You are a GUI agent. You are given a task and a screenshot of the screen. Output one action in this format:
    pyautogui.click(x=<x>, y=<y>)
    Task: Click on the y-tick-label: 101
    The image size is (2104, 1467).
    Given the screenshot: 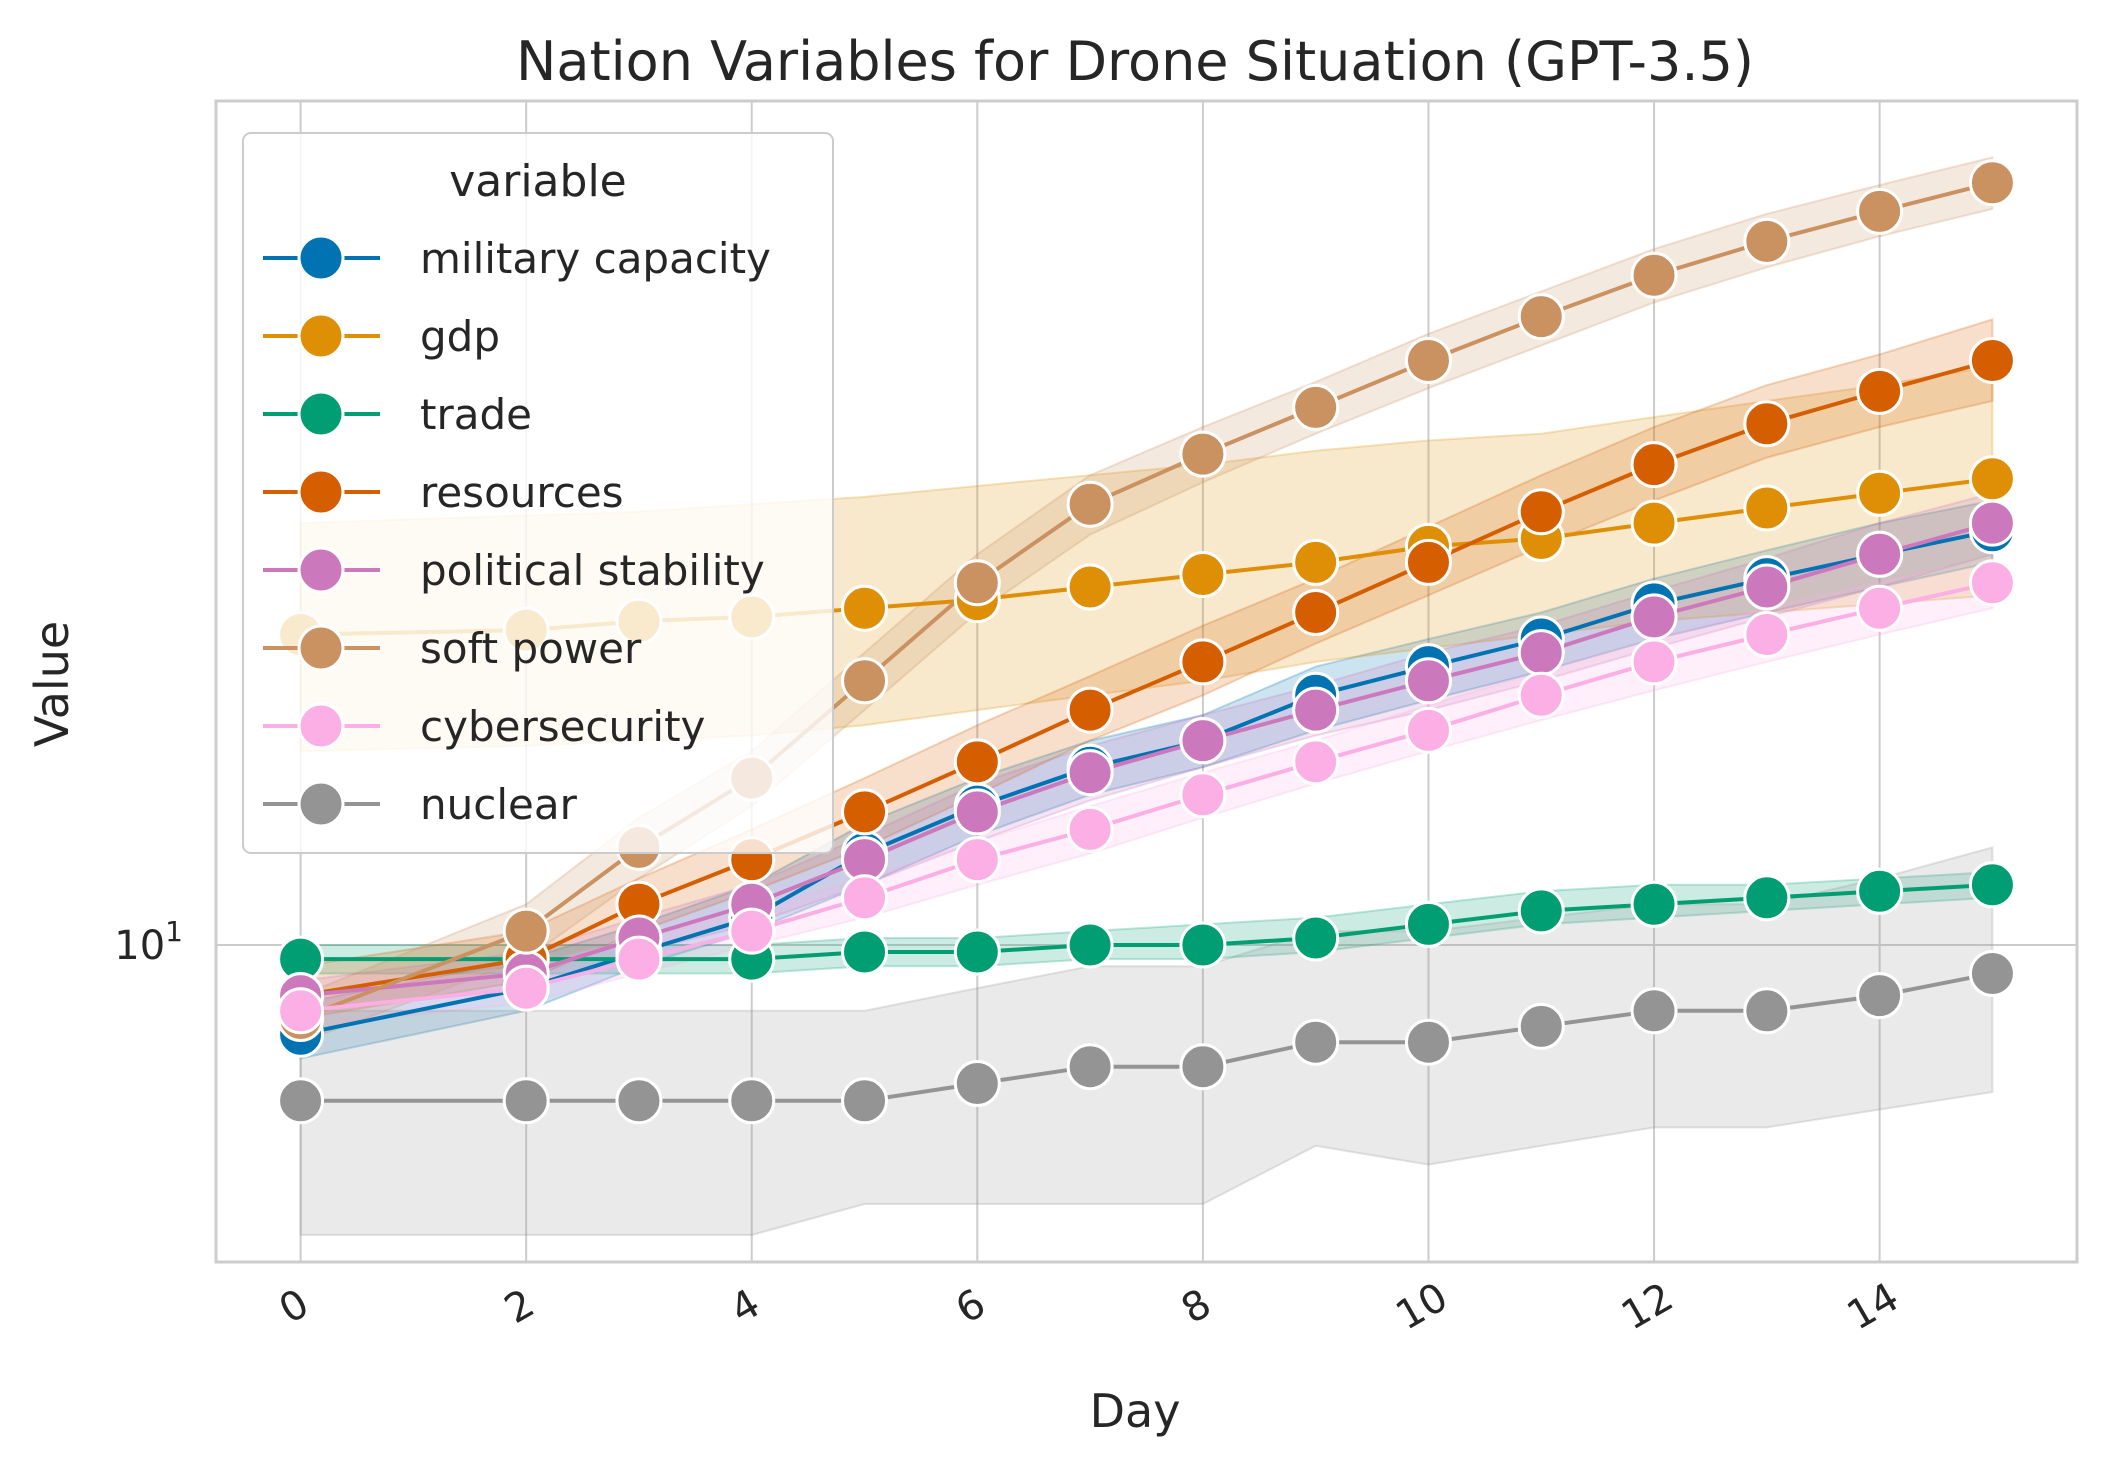 What is the action you would take?
    pyautogui.click(x=148, y=942)
    